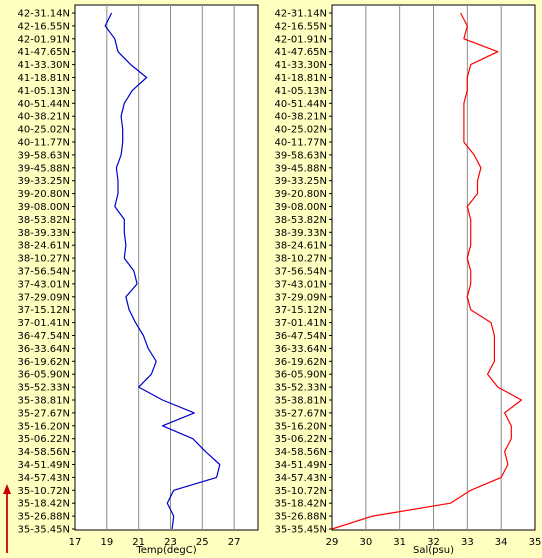 The width and height of the screenshot is (542, 558). I want to click on x-tick-label: 32, so click(433, 542).